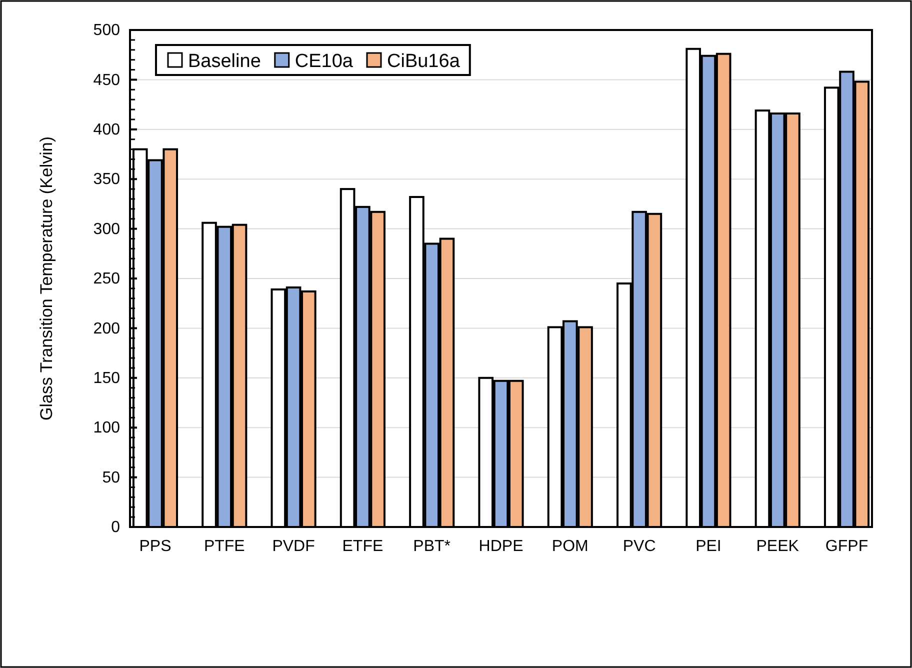 The width and height of the screenshot is (912, 668). What do you see at coordinates (709, 546) in the screenshot?
I see `x-tick-label: PEI` at bounding box center [709, 546].